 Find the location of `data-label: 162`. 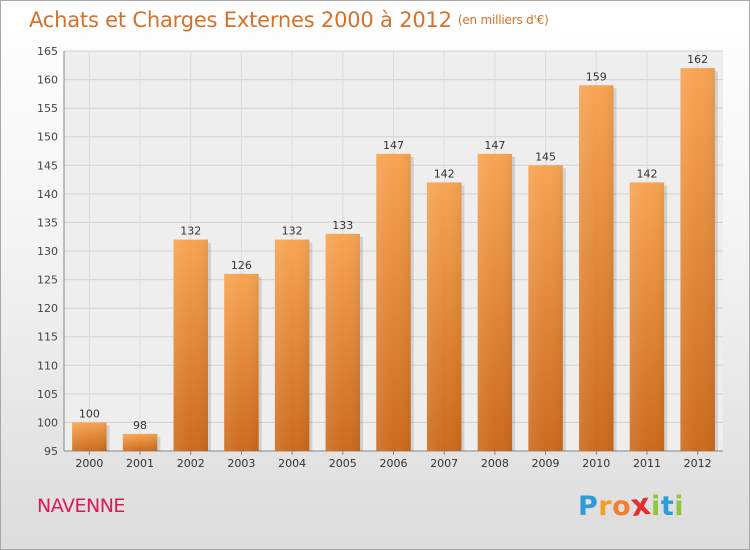

data-label: 162 is located at coordinates (697, 59).